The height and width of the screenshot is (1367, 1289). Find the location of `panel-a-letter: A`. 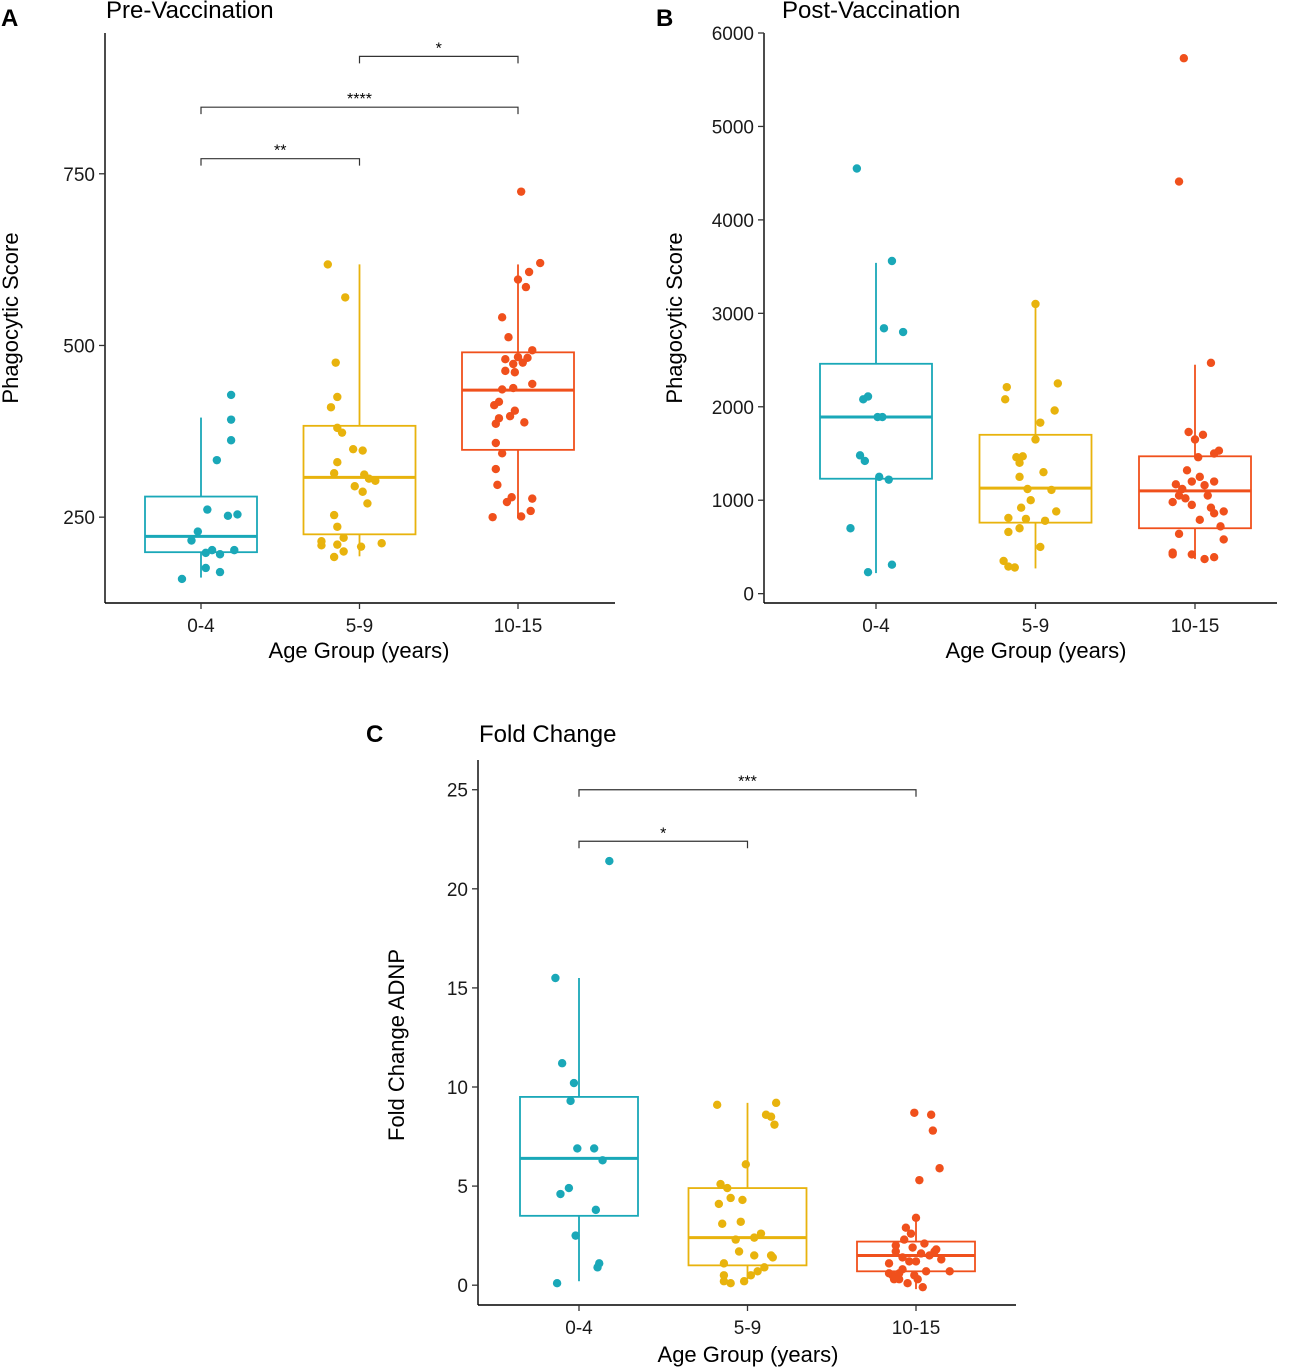

panel-a-letter: A is located at coordinates (9, 18).